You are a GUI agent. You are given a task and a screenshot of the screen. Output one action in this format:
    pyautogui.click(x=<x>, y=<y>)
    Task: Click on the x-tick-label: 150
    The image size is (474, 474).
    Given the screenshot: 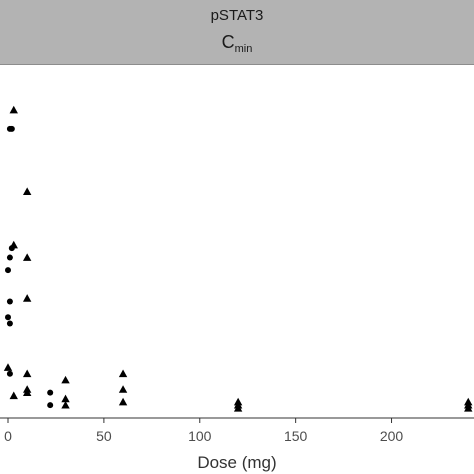 What is the action you would take?
    pyautogui.click(x=296, y=436)
    